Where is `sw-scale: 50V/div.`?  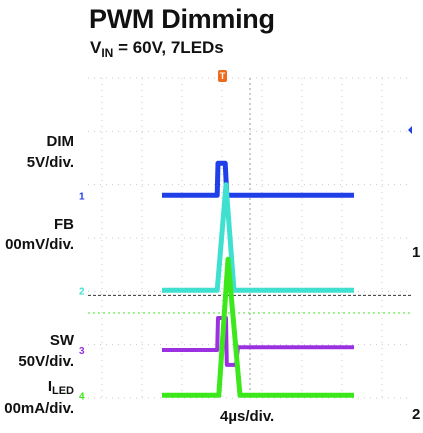
sw-scale: 50V/div. is located at coordinates (46, 361).